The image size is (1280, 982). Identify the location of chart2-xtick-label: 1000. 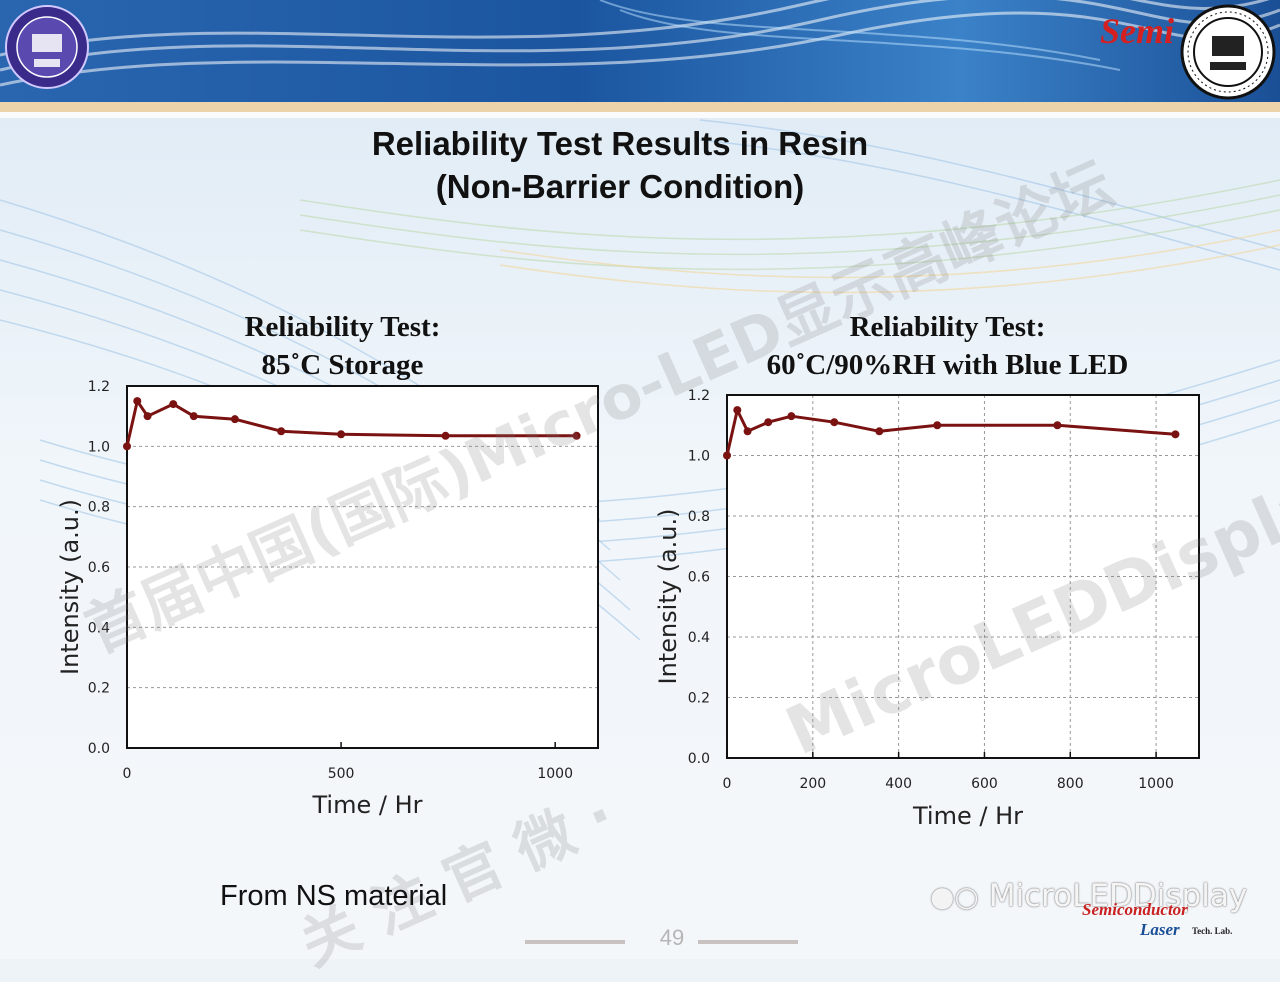
(1156, 784).